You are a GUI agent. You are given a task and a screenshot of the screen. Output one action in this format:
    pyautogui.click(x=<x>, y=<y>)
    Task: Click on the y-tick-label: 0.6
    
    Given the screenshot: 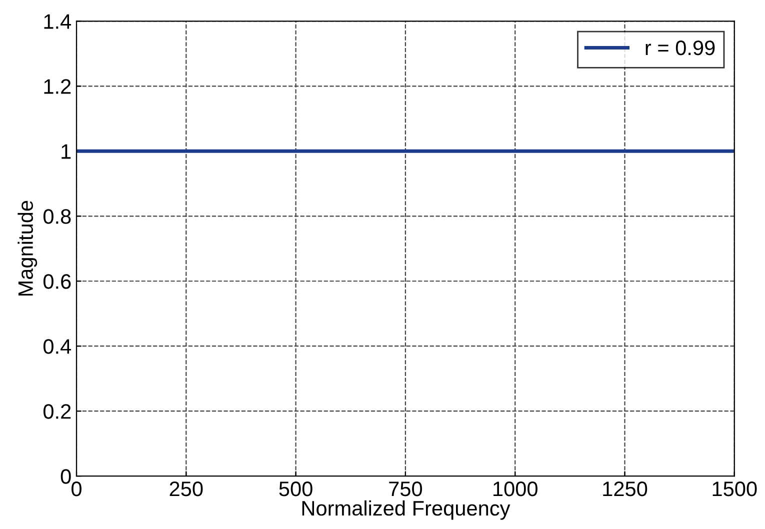 What is the action you would take?
    pyautogui.click(x=57, y=281)
    